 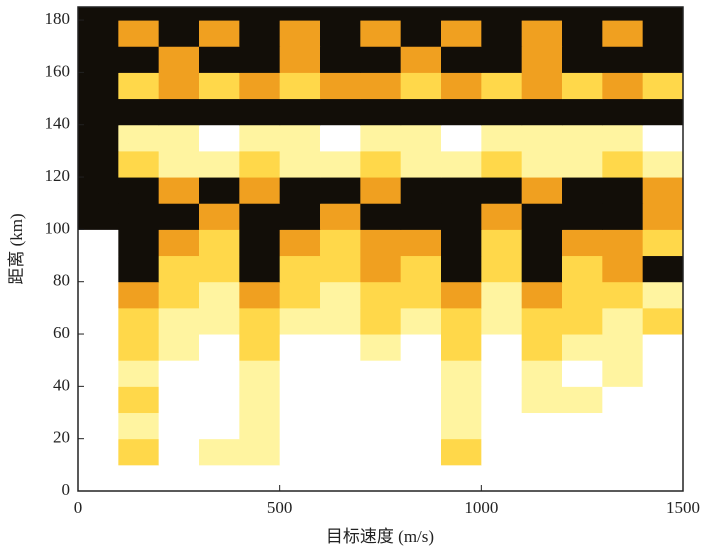 I want to click on y-tick-label: 180, so click(x=58, y=18).